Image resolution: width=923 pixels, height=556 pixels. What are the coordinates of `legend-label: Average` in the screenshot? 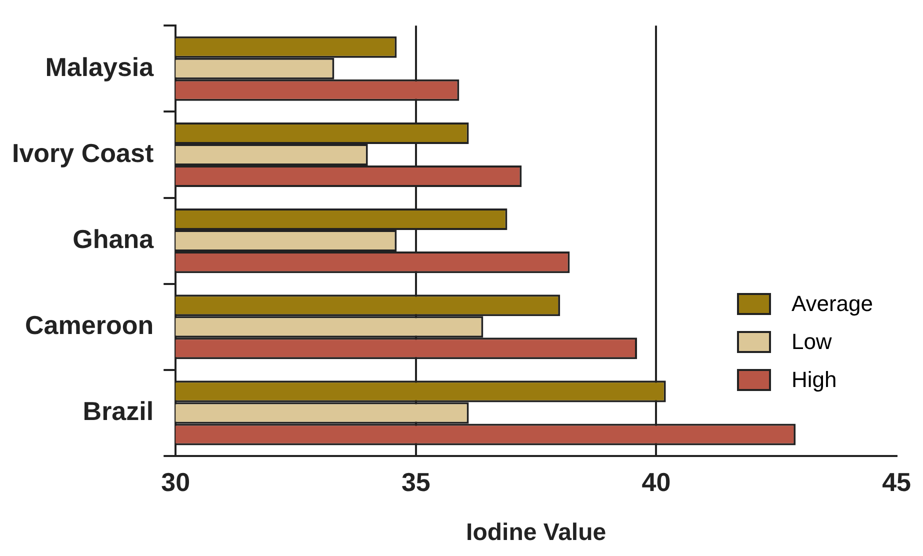 It's located at (832, 304).